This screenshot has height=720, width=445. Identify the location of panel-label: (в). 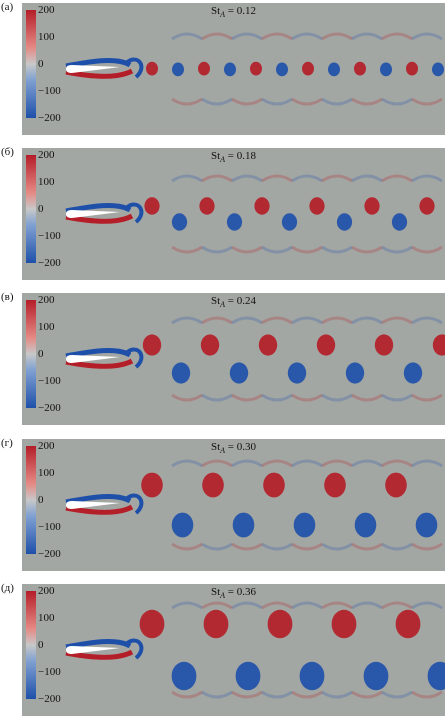
(7, 297).